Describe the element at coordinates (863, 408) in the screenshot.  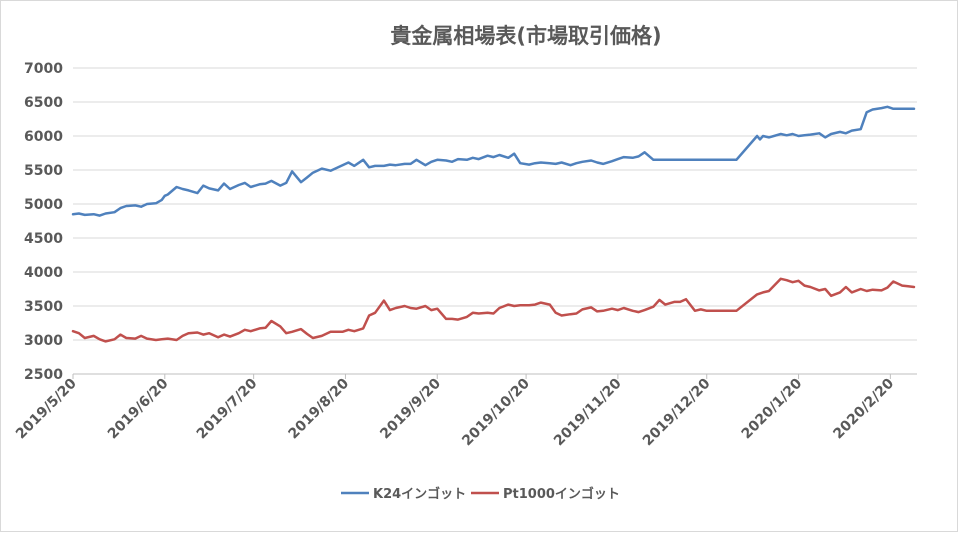
I see `x-tick-label: 2020/2/20` at that location.